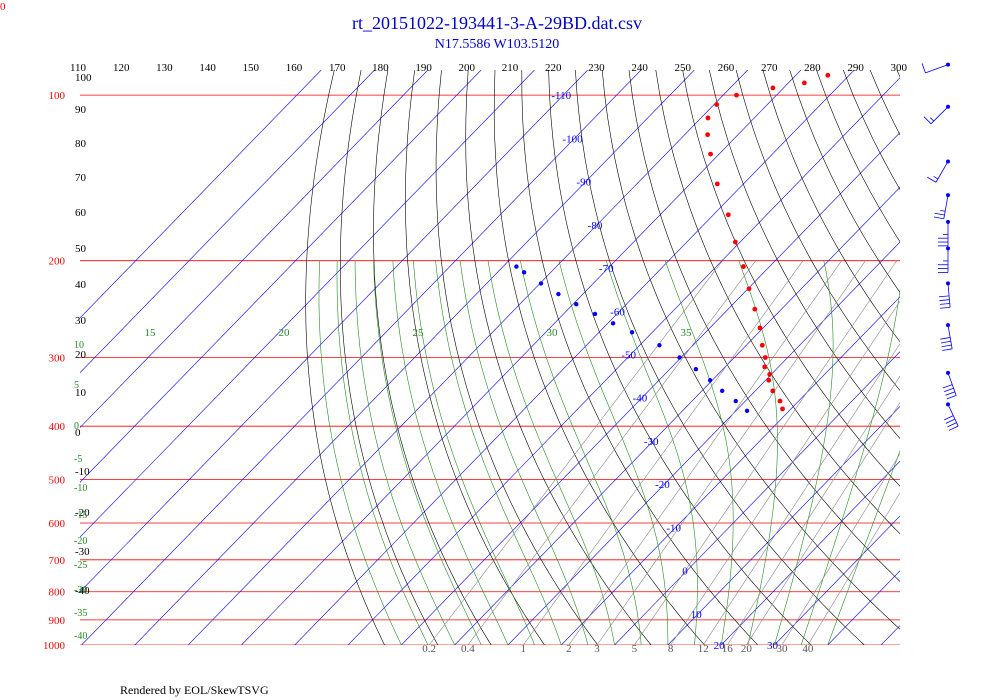 The width and height of the screenshot is (1000, 700). Describe the element at coordinates (697, 615) in the screenshot. I see `isotherm-label: 10` at that location.